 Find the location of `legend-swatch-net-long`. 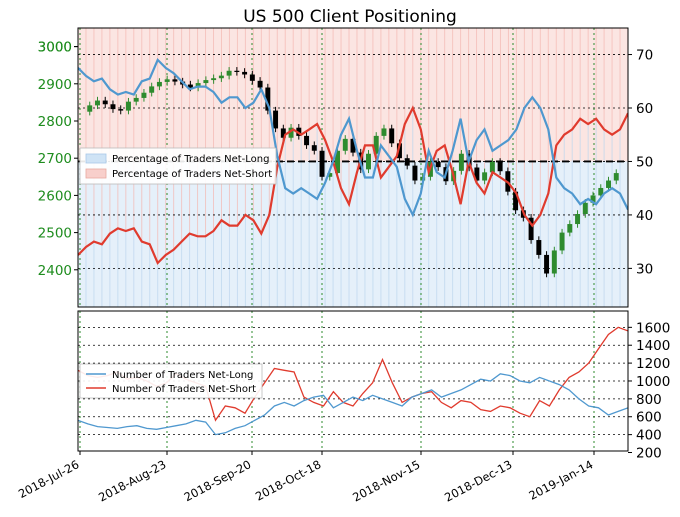

legend-swatch-net-long is located at coordinates (96, 158).